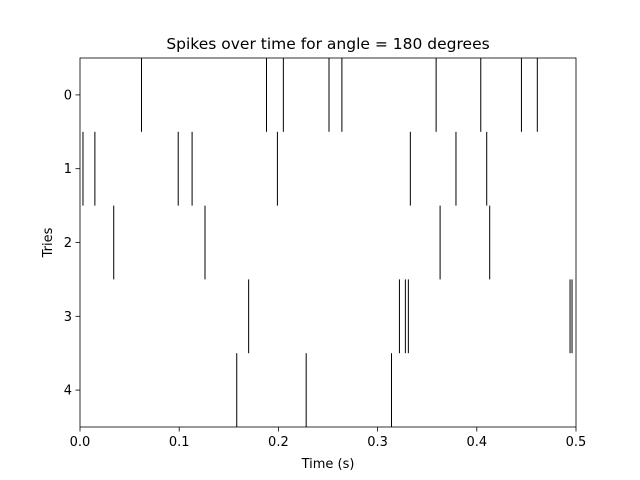 The height and width of the screenshot is (480, 640). Describe the element at coordinates (576, 442) in the screenshot. I see `x-tick-label: 0.5` at that location.